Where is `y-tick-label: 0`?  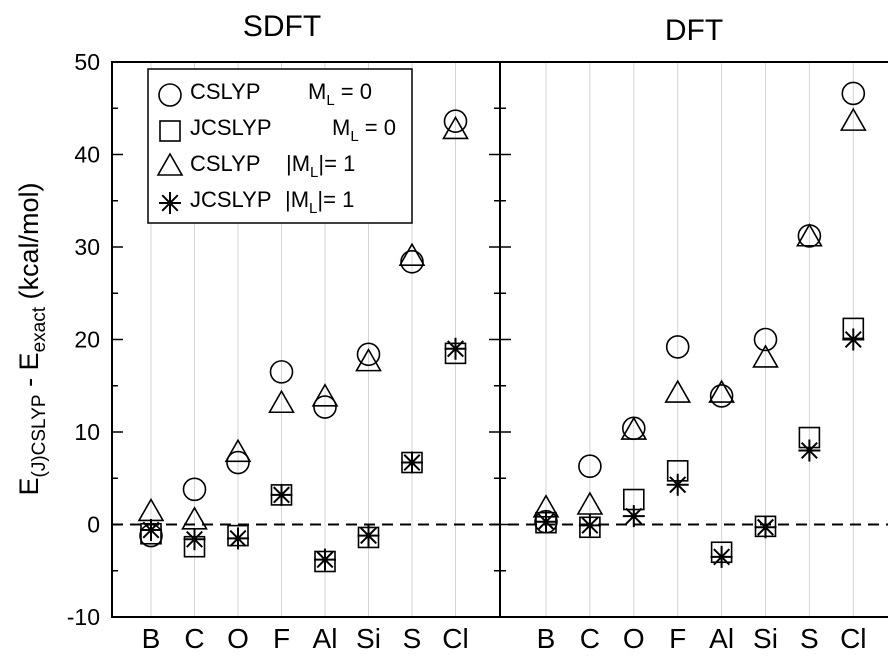 y-tick-label: 0 is located at coordinates (93, 525).